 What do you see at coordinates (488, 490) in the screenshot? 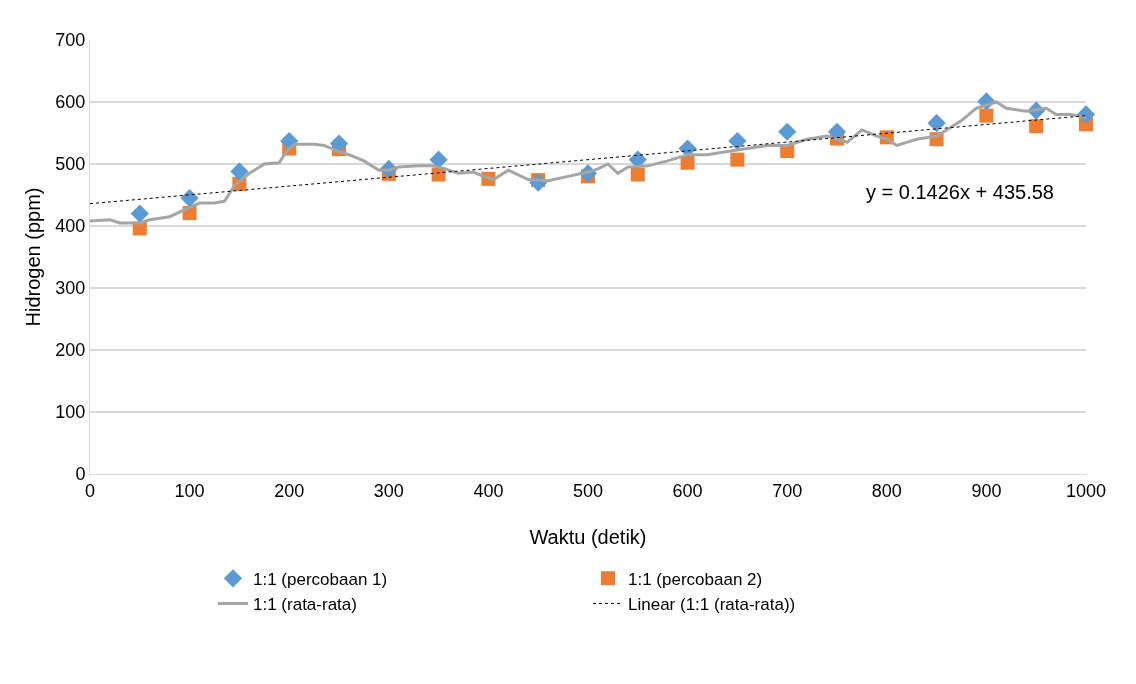
I see `x-tick-label: 400` at bounding box center [488, 490].